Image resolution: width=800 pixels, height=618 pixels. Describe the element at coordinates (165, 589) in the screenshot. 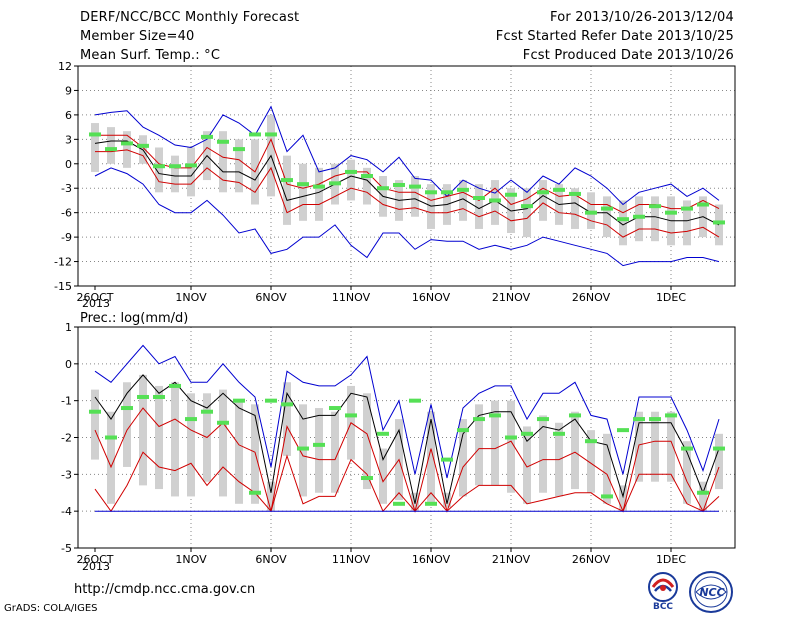

I see `footer-url: http://cmdp.ncc.cma.gov.cn` at that location.